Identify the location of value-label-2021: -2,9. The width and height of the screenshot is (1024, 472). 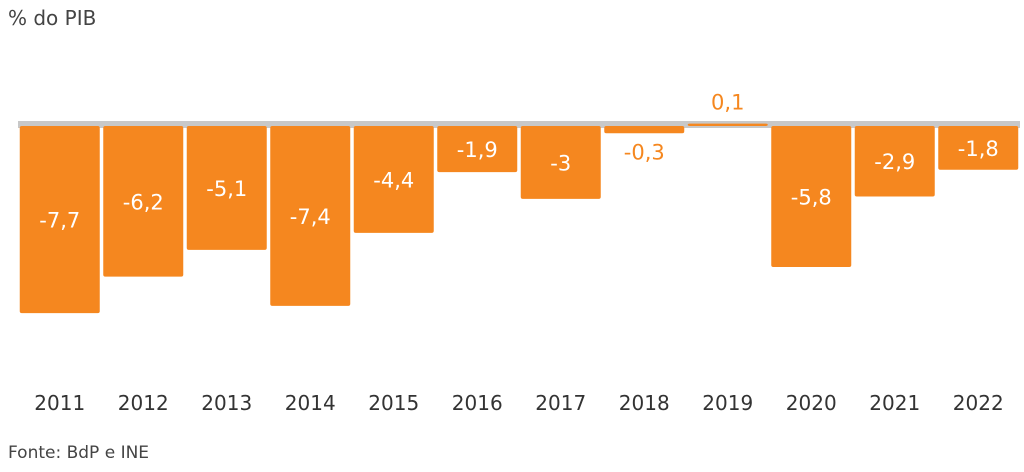
(894, 162).